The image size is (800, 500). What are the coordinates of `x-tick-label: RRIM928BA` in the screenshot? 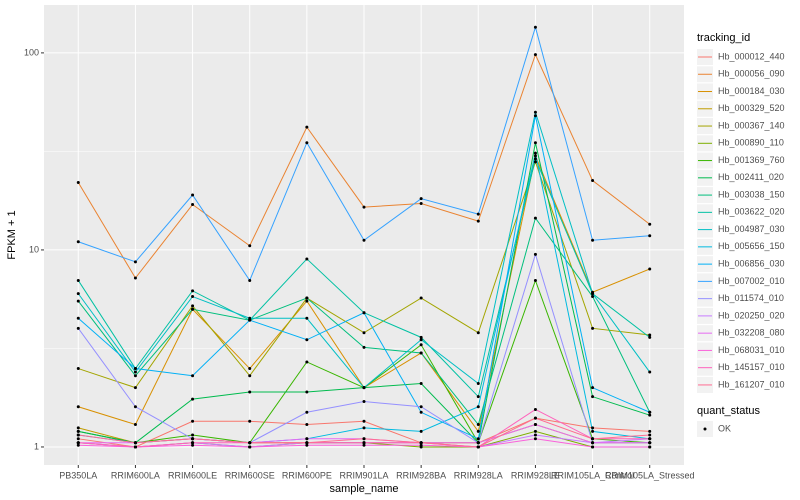 It's located at (421, 475).